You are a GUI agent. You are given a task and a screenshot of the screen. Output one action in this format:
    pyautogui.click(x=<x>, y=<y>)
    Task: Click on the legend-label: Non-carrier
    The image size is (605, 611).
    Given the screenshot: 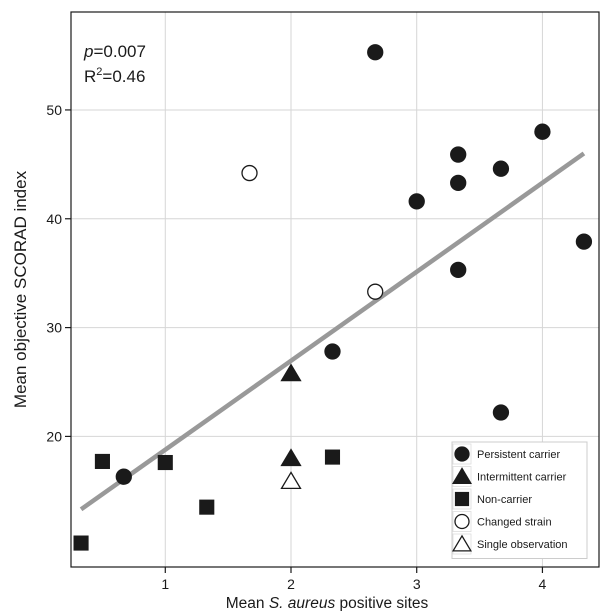 What is the action you would take?
    pyautogui.click(x=504, y=500)
    